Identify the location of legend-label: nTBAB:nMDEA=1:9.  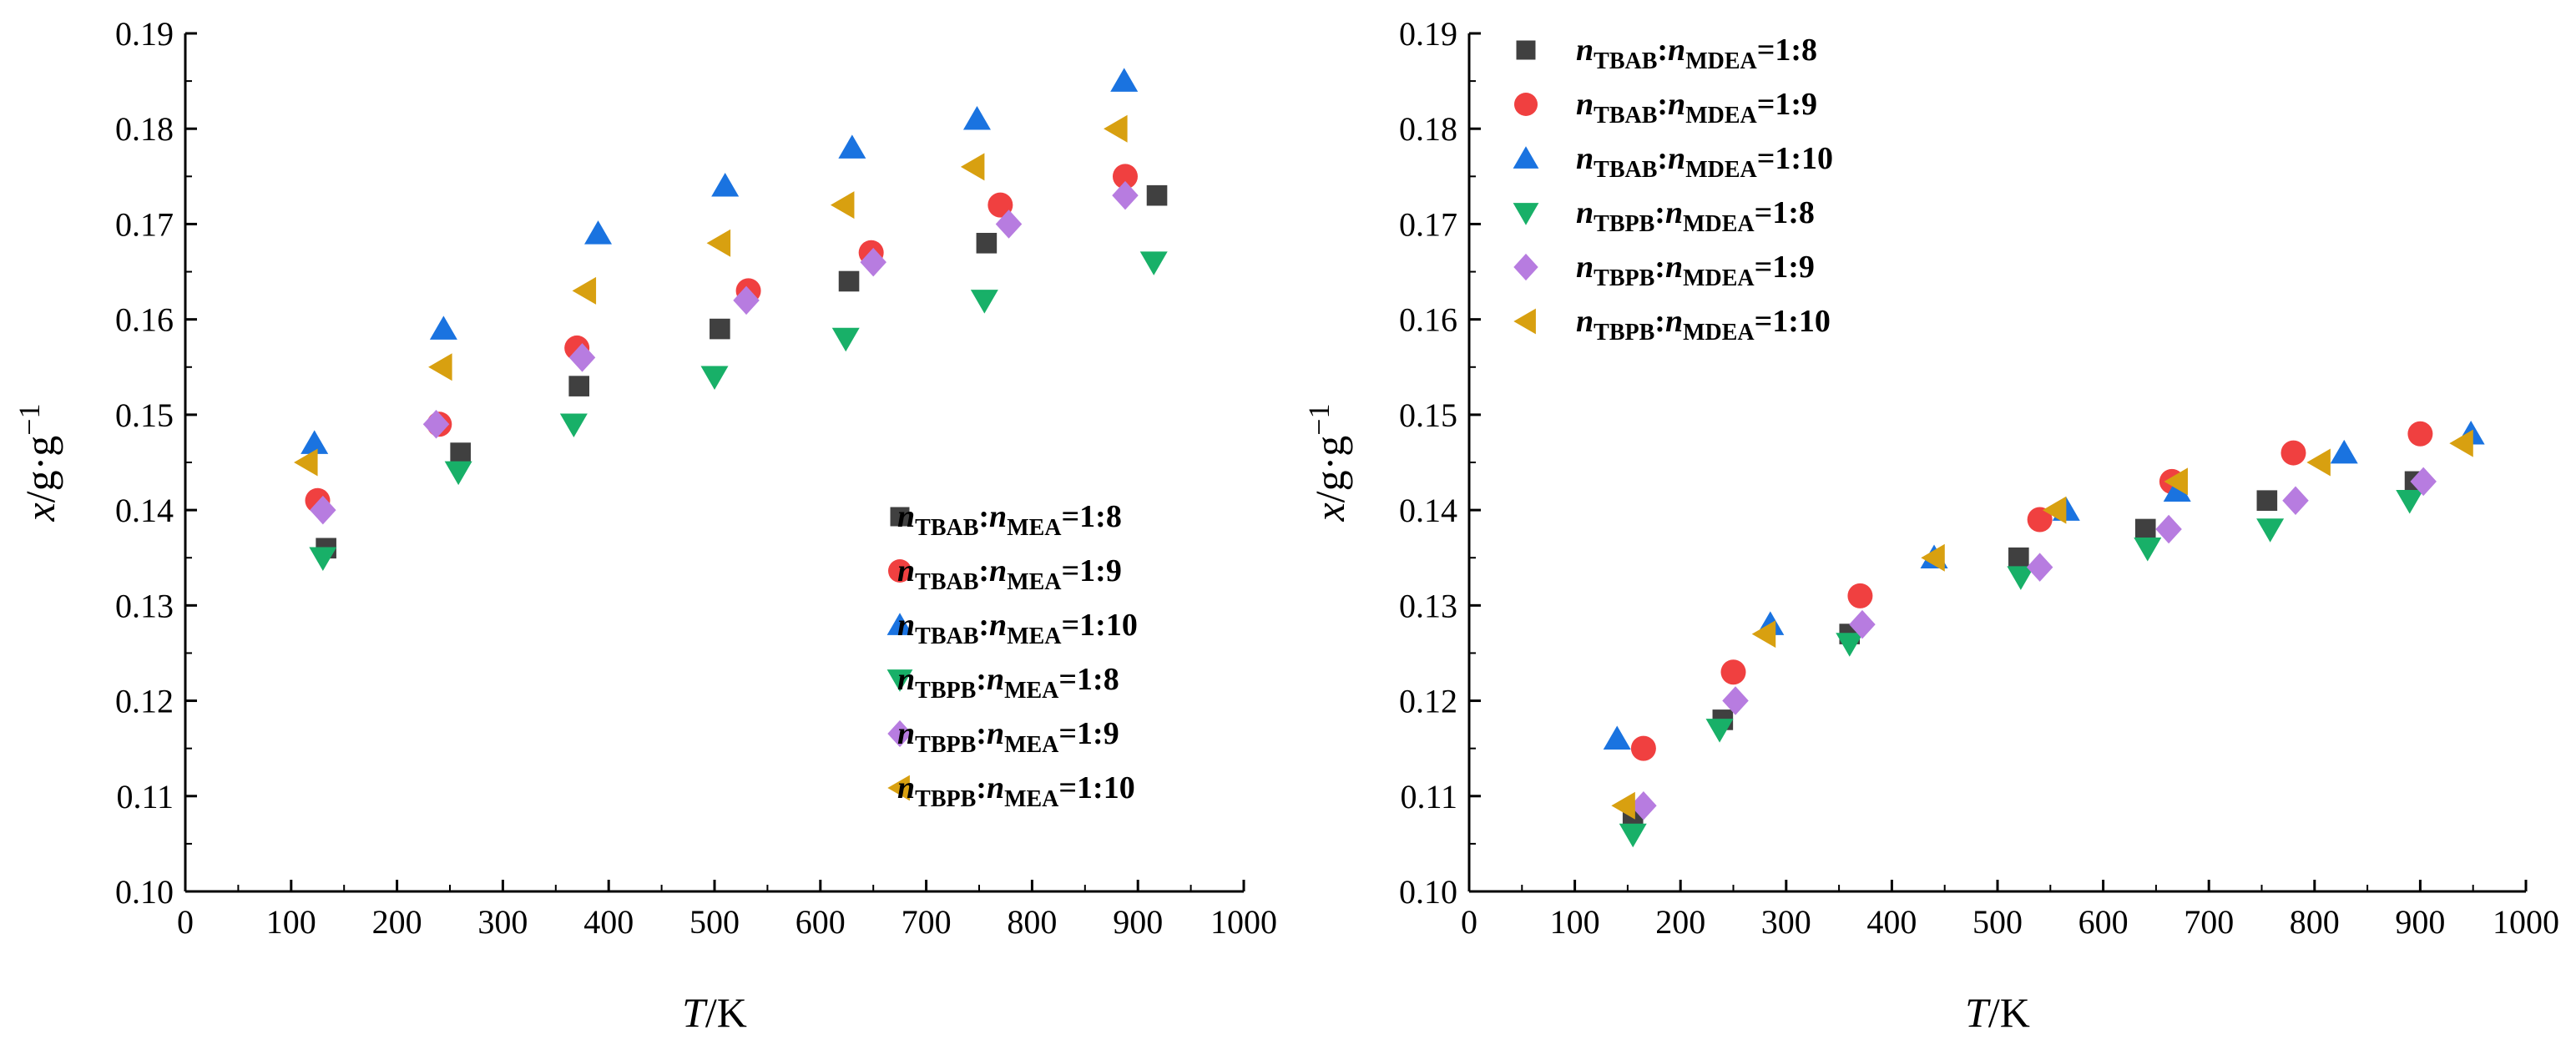
(1696, 108).